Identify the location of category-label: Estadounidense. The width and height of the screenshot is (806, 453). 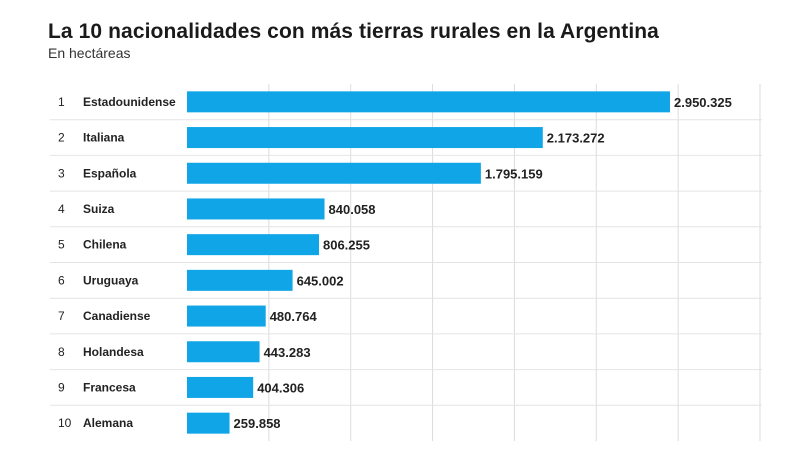
(129, 102).